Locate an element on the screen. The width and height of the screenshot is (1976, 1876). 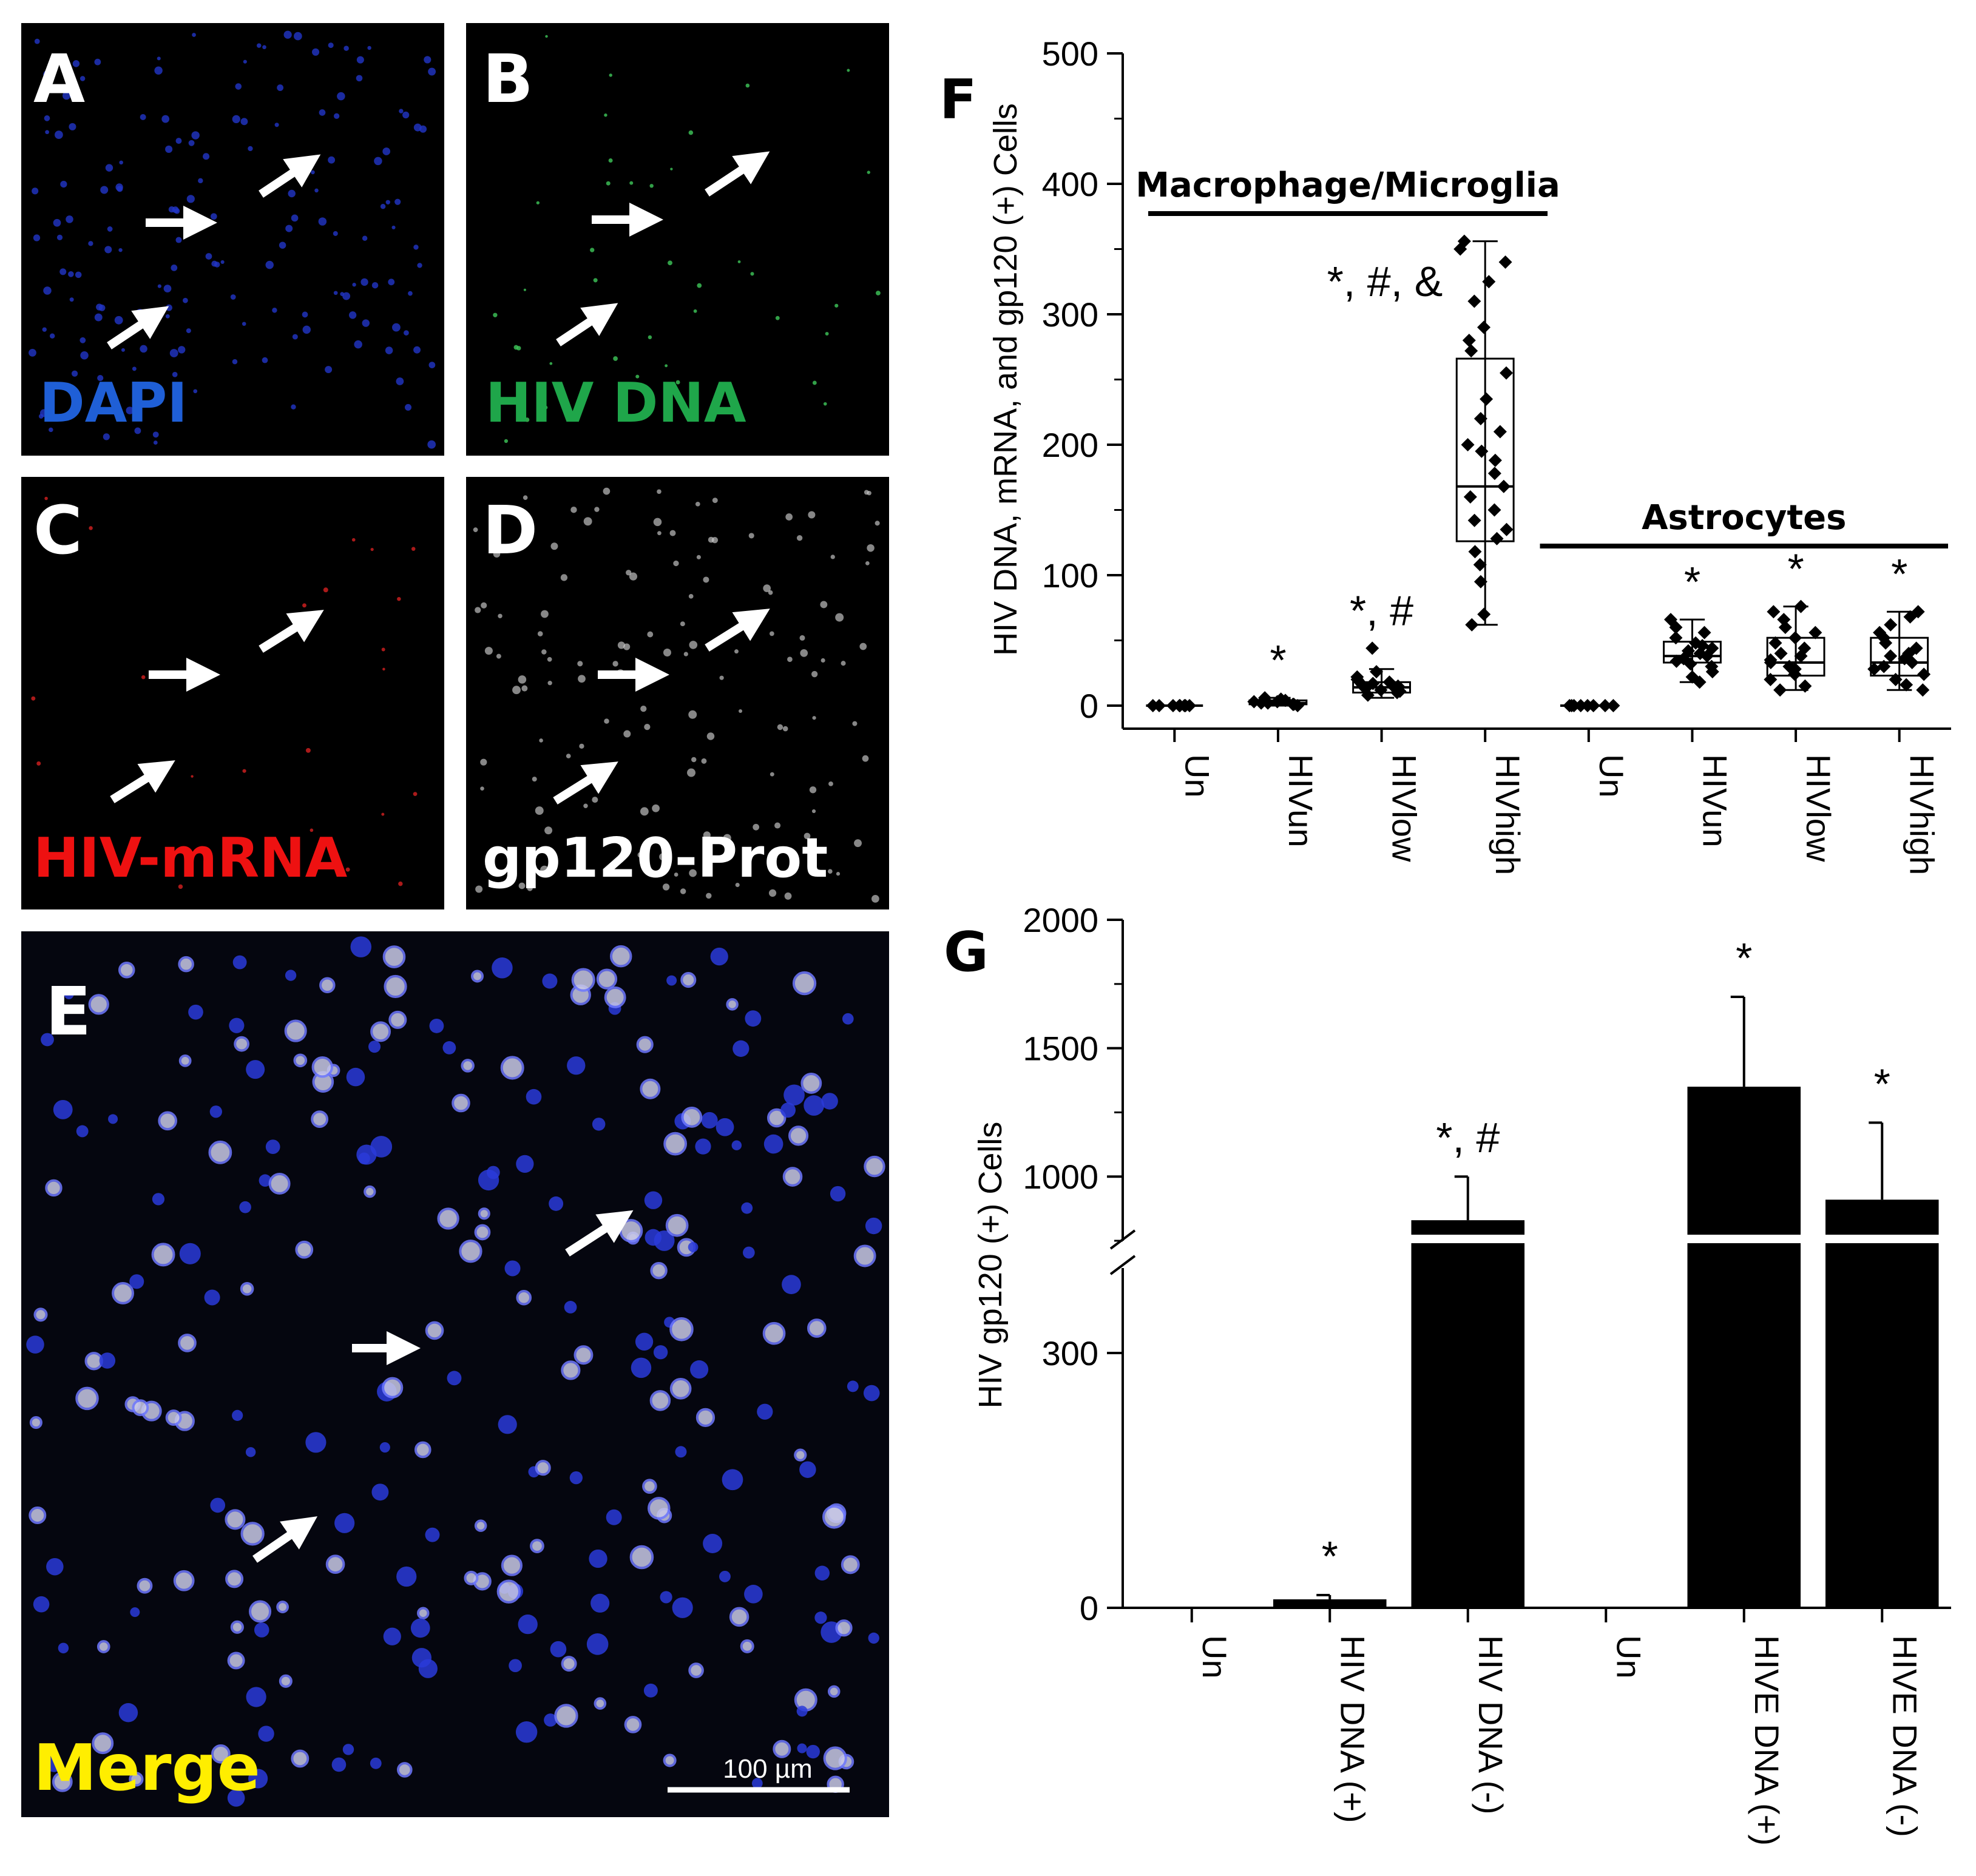
x-tick-label: Un is located at coordinates (1628, 1657).